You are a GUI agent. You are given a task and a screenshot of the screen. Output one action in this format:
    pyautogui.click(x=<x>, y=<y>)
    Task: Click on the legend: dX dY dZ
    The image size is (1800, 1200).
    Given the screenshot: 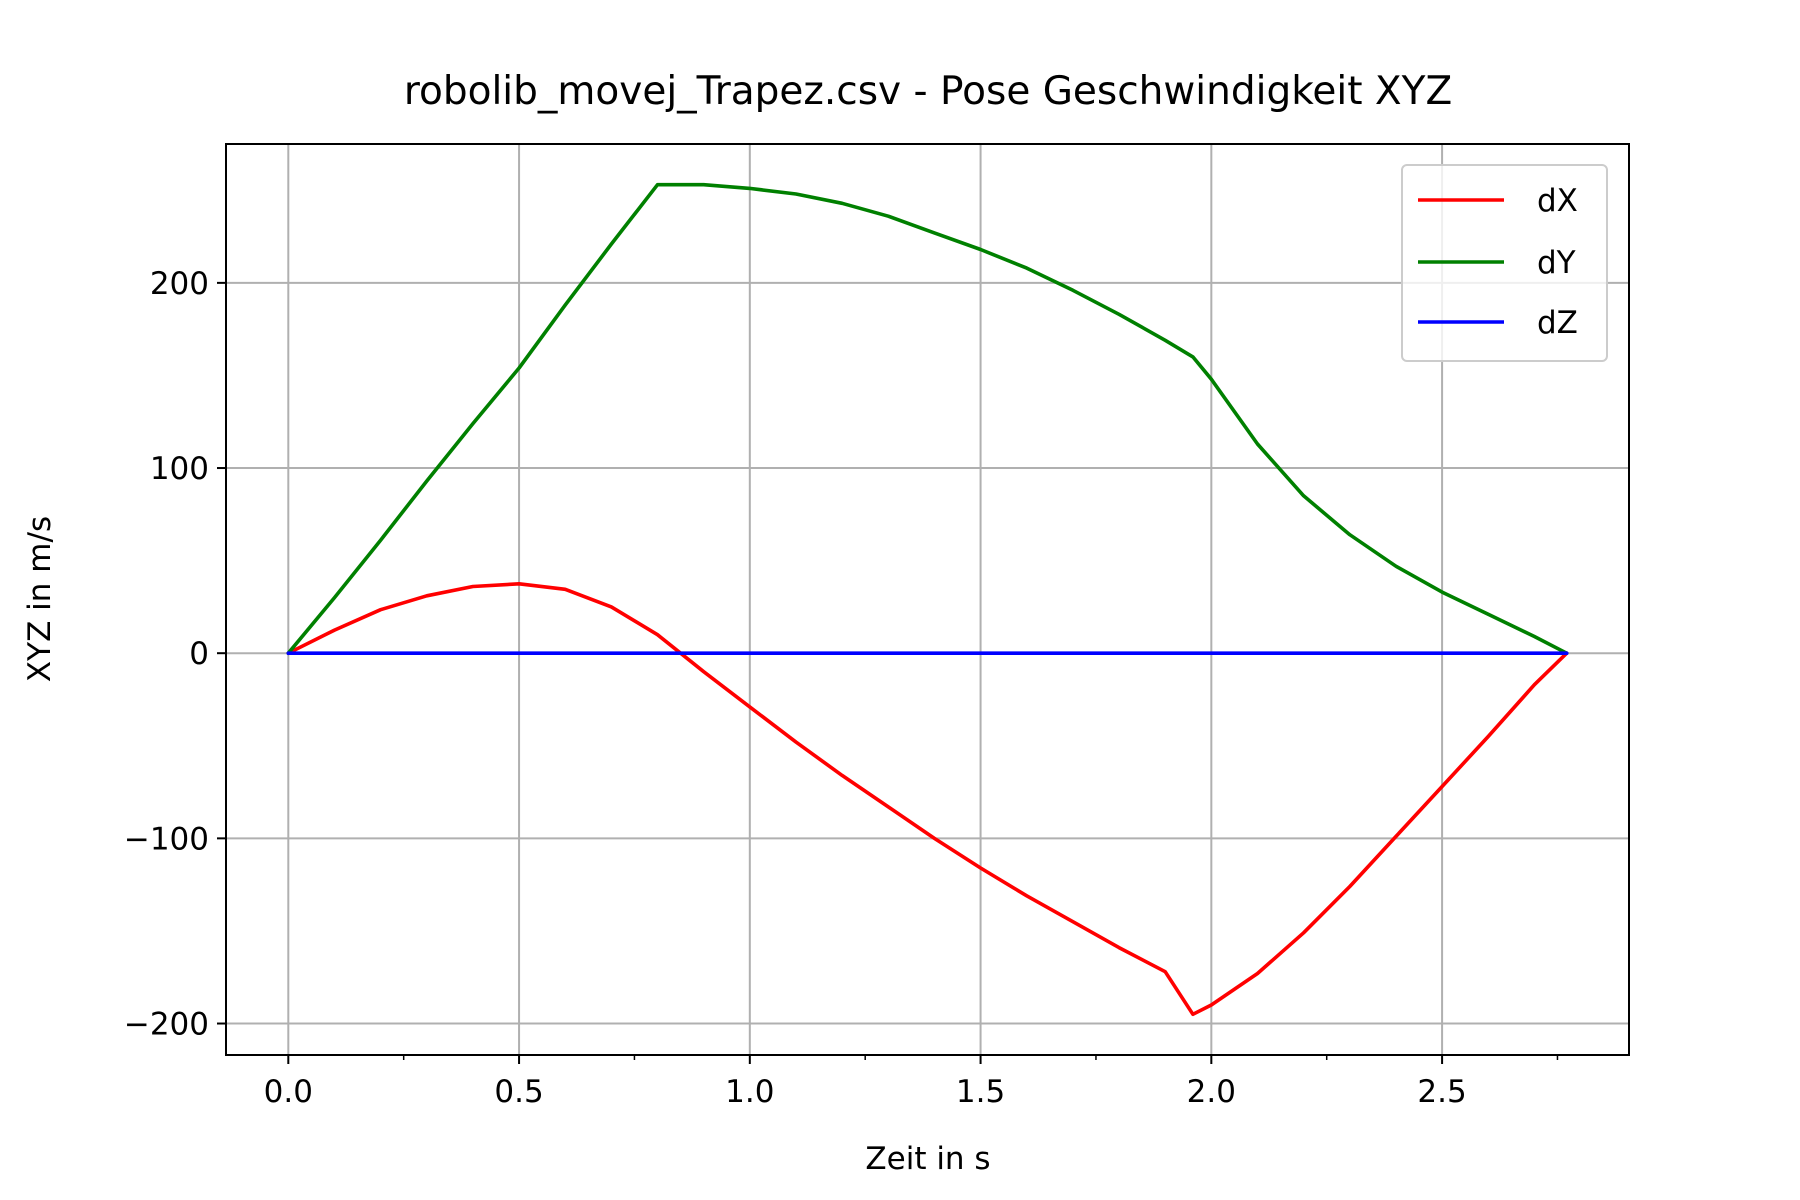 What is the action you would take?
    pyautogui.click(x=1504, y=263)
    